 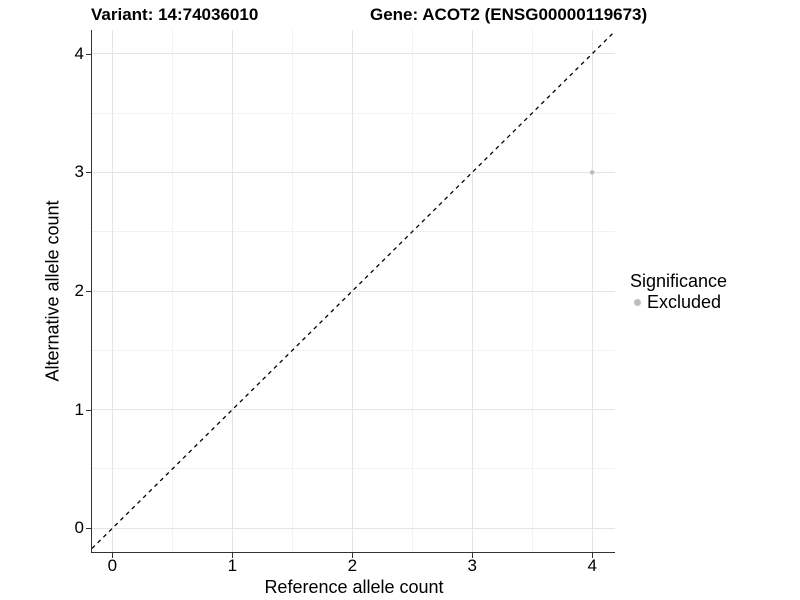 I want to click on data-point, so click(x=592, y=172).